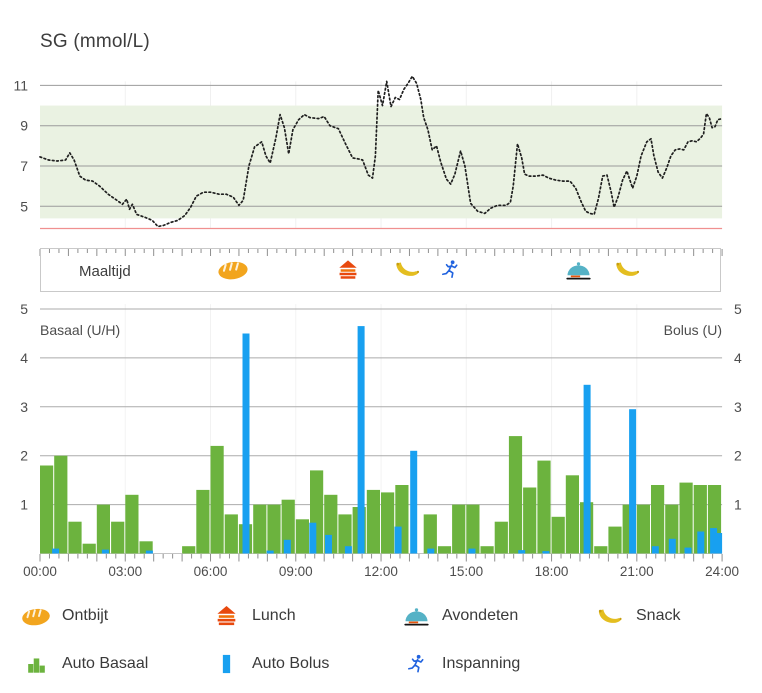 Image resolution: width=762 pixels, height=693 pixels. Describe the element at coordinates (637, 571) in the screenshot. I see `time-axis-label: 21:00` at that location.